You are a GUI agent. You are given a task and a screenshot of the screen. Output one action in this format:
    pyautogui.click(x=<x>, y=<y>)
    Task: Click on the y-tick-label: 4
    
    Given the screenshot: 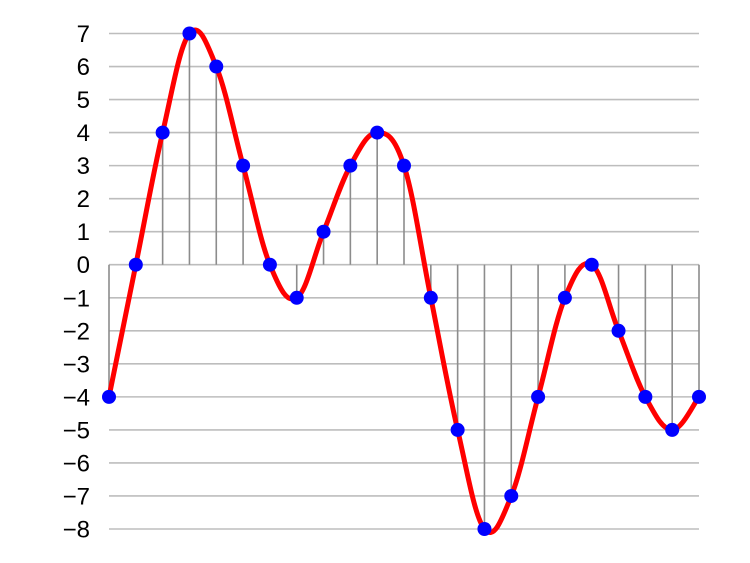 What is the action you would take?
    pyautogui.click(x=83, y=133)
    